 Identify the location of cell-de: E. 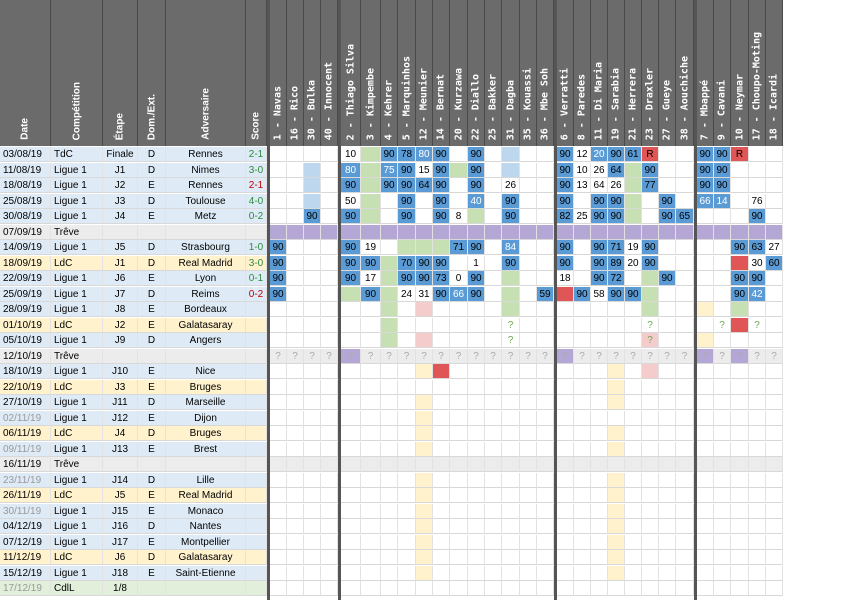
(152, 185).